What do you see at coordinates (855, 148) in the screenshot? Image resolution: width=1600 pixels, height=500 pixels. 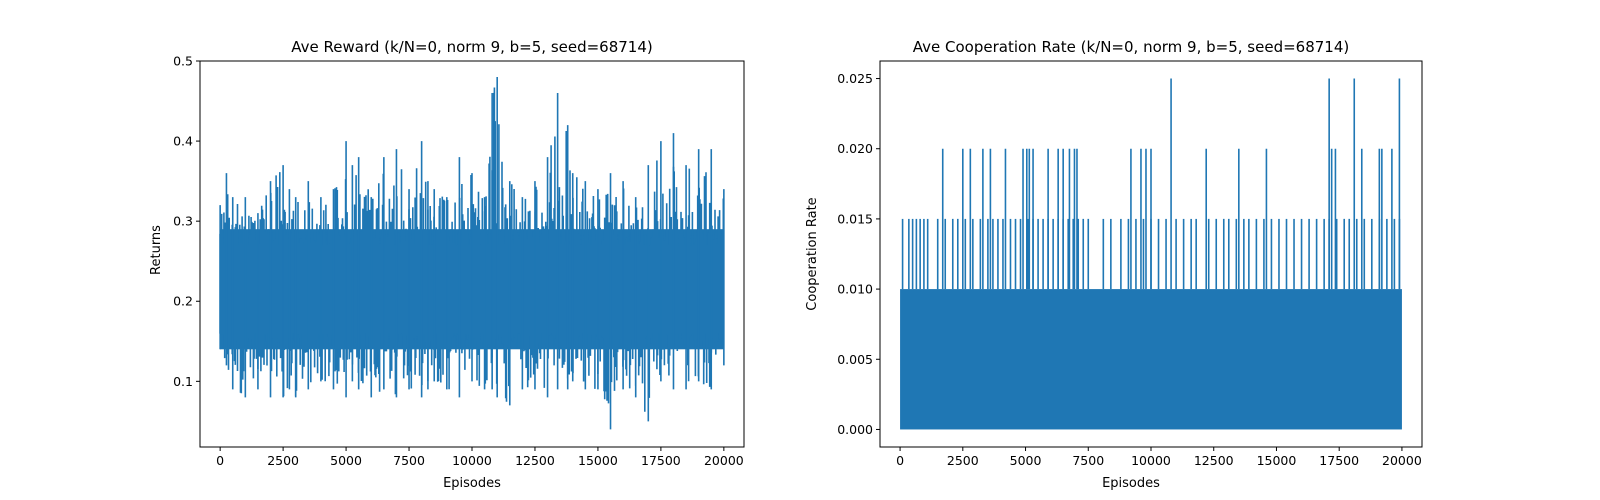 I see `cooperation-y-tick-label: 0.020` at bounding box center [855, 148].